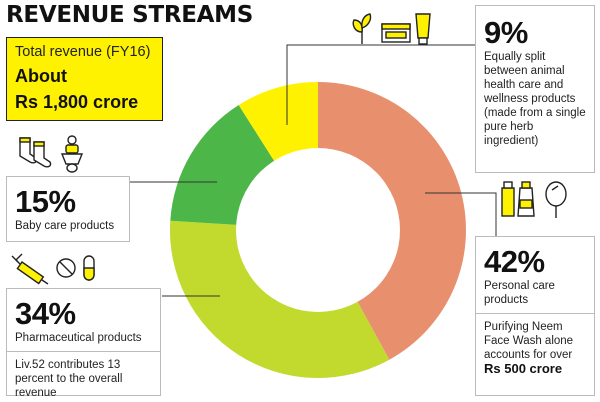 This screenshot has width=600, height=402. What do you see at coordinates (523, 368) in the screenshot?
I see `personal-care-note-amount: Rs 500 crore` at bounding box center [523, 368].